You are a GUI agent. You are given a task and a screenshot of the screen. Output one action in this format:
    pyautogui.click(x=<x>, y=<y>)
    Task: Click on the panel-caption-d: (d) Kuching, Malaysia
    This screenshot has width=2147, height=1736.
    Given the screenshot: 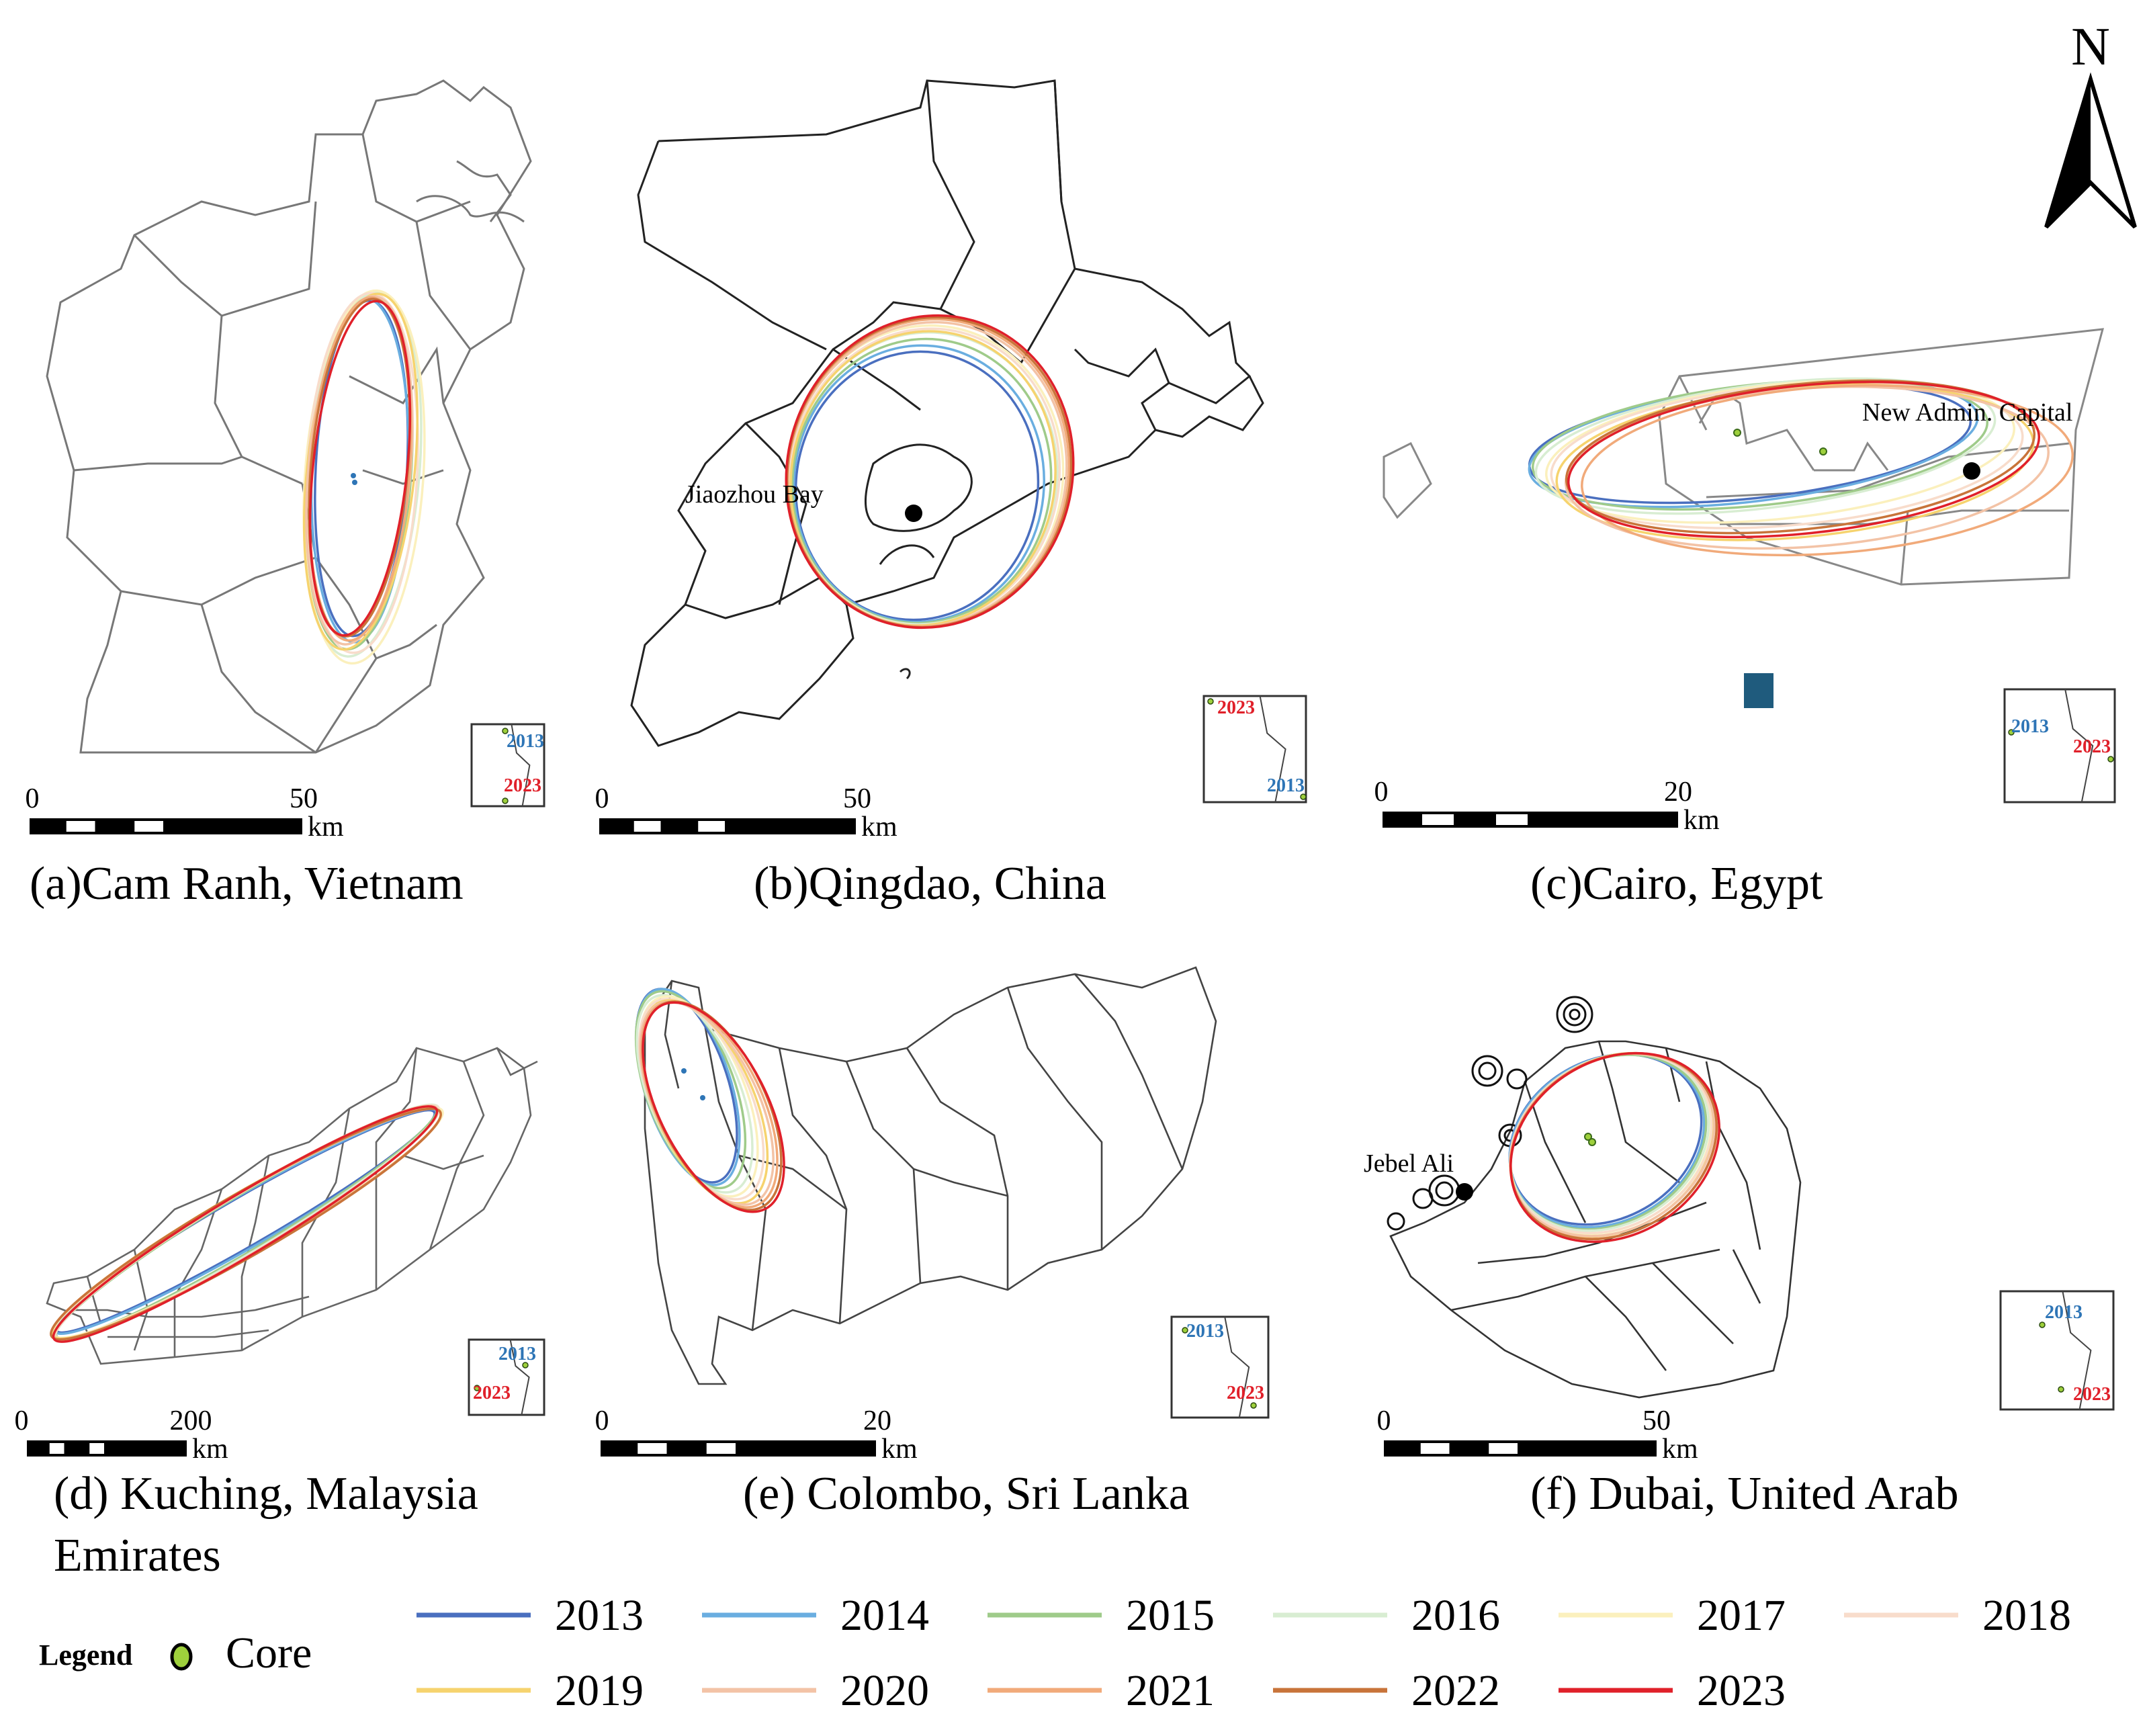 What is the action you would take?
    pyautogui.click(x=266, y=1494)
    